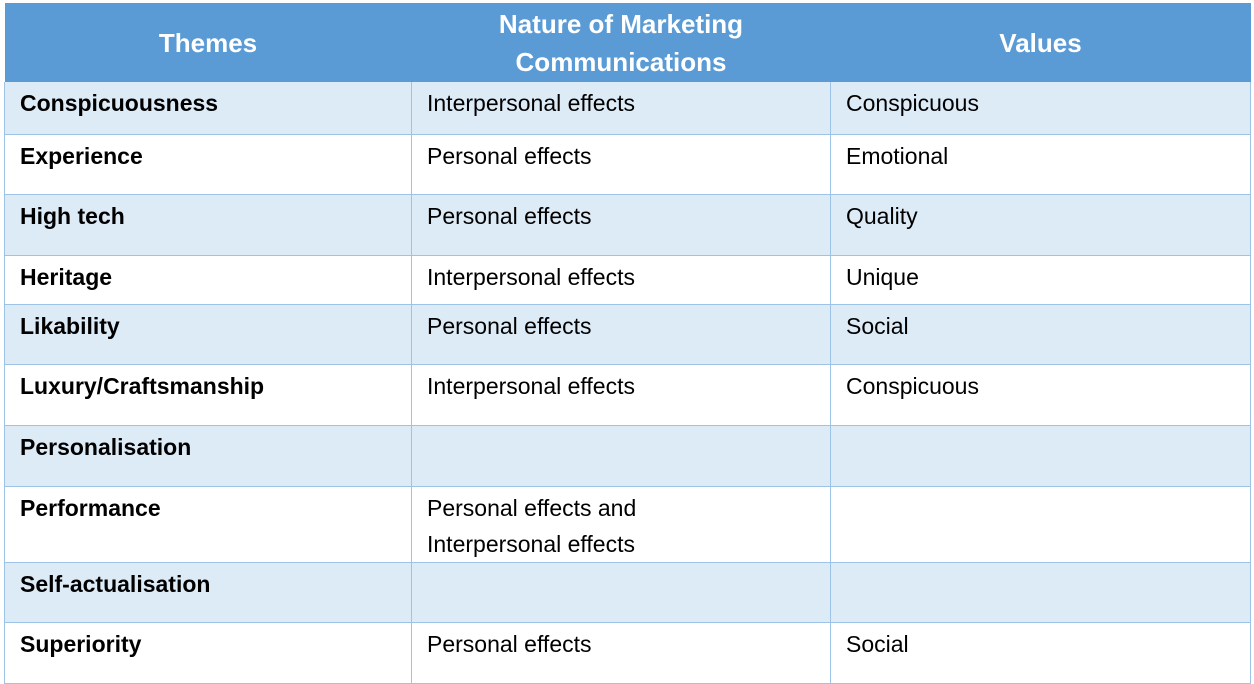  Describe the element at coordinates (208, 334) in the screenshot. I see `theme-cell: Likability` at that location.